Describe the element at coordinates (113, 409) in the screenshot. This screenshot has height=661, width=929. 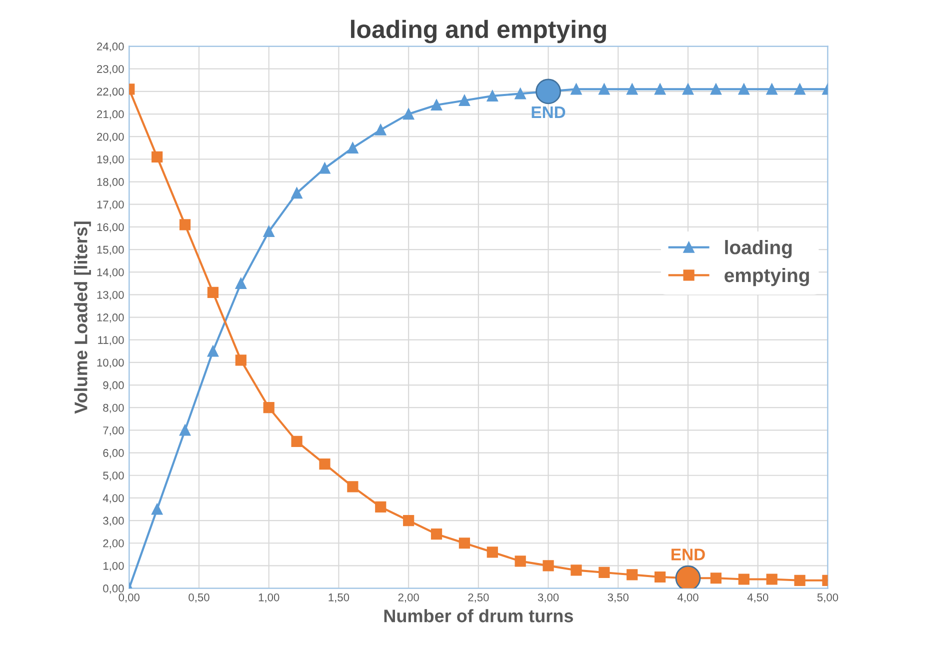
I see `y-tick-label: 8,00` at that location.